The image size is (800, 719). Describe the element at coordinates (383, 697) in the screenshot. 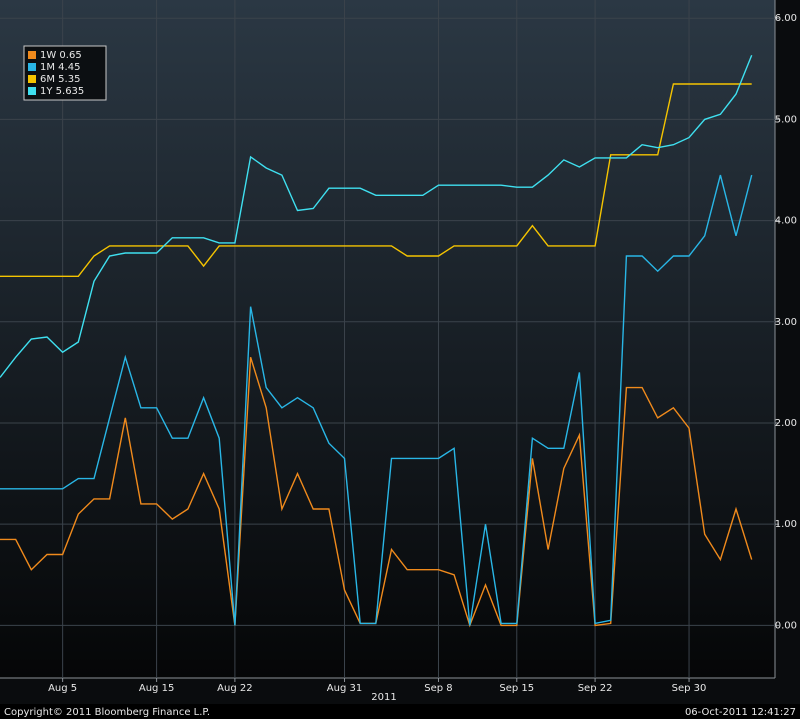

I see `x-axis-label: 2011` at that location.